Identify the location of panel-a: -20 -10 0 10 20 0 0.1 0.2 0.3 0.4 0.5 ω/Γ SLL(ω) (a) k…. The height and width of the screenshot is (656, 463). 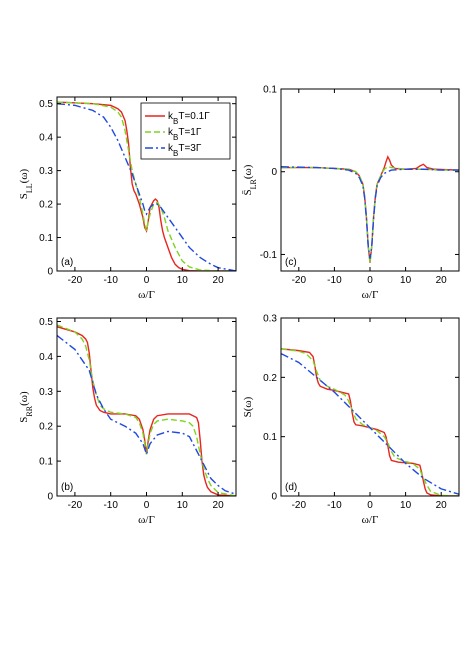
(127, 198).